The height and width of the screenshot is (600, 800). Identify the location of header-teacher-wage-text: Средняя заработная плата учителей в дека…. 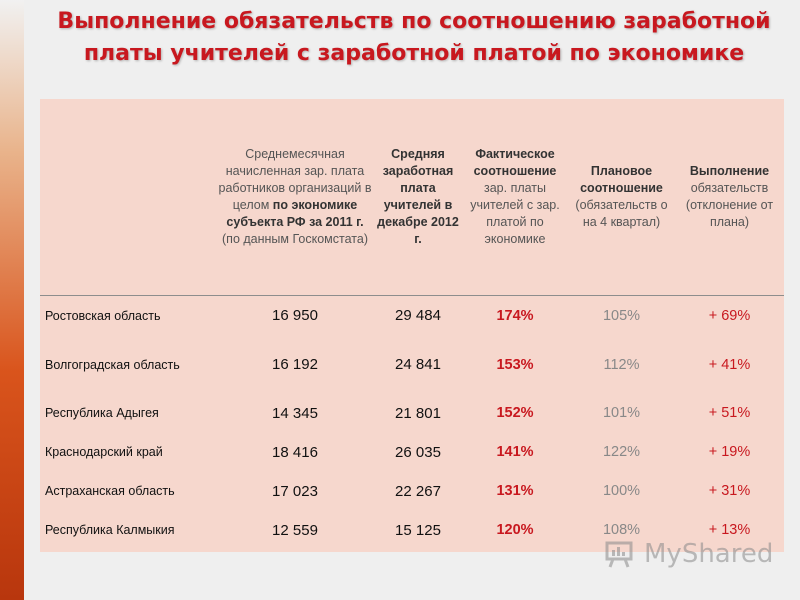
(418, 196).